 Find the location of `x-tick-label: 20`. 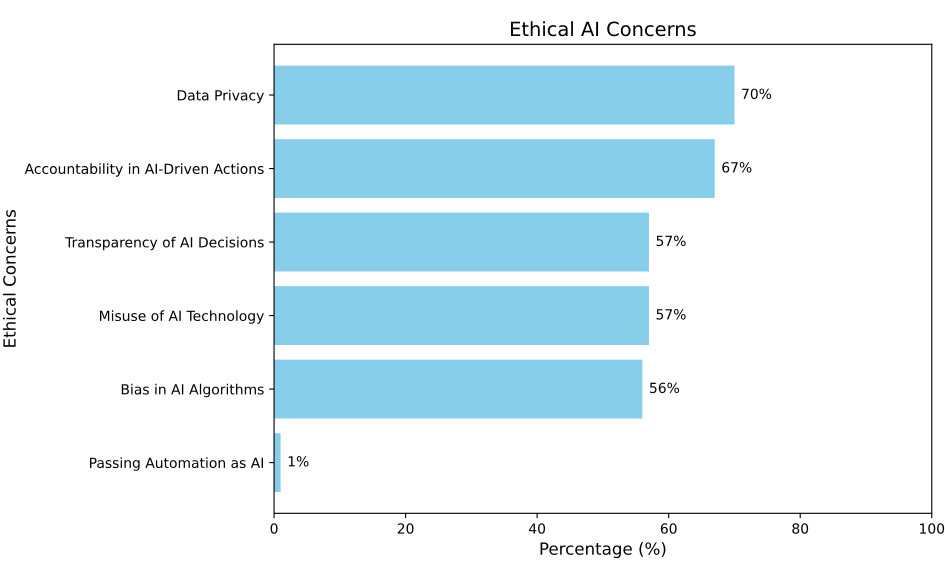

x-tick-label: 20 is located at coordinates (406, 528).